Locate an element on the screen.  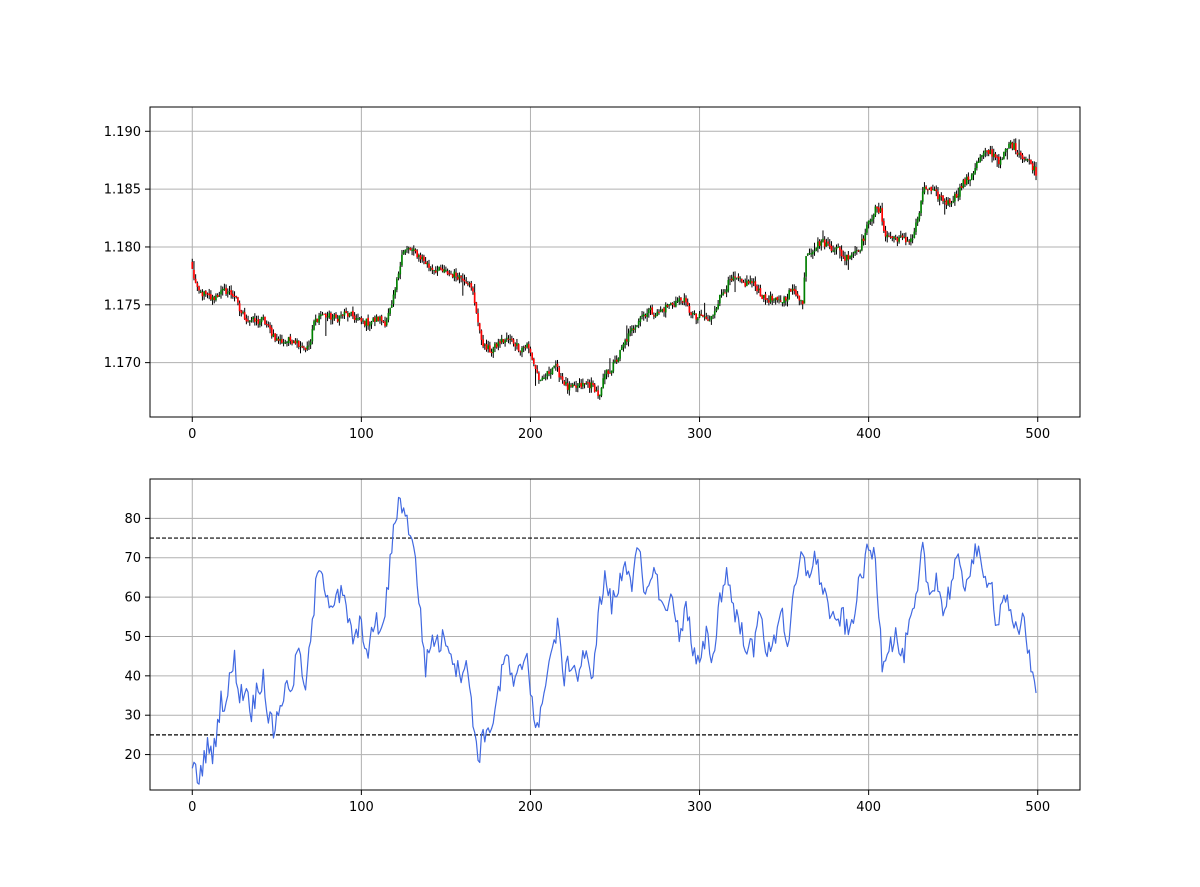
price-chart-x-tick-label: 0 is located at coordinates (192, 434).